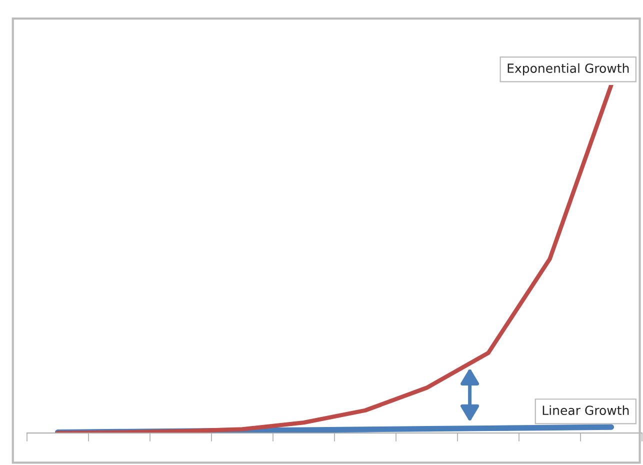  I want to click on series-label: Exponential Growth, so click(568, 69).